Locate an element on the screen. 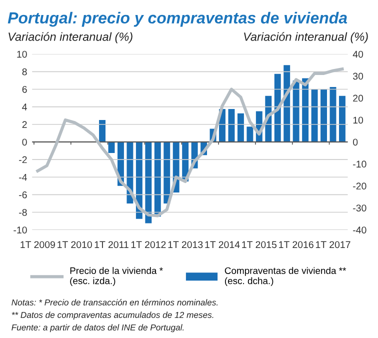 The height and width of the screenshot is (338, 378). y2-tick-label: 20 is located at coordinates (358, 98).